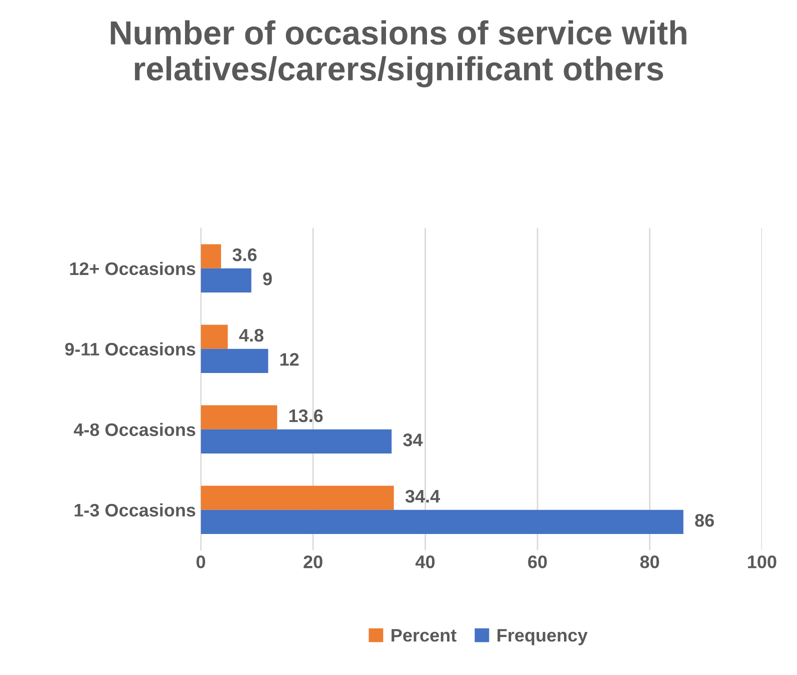 The height and width of the screenshot is (675, 797). Describe the element at coordinates (306, 415) in the screenshot. I see `data-label: 13.6` at that location.